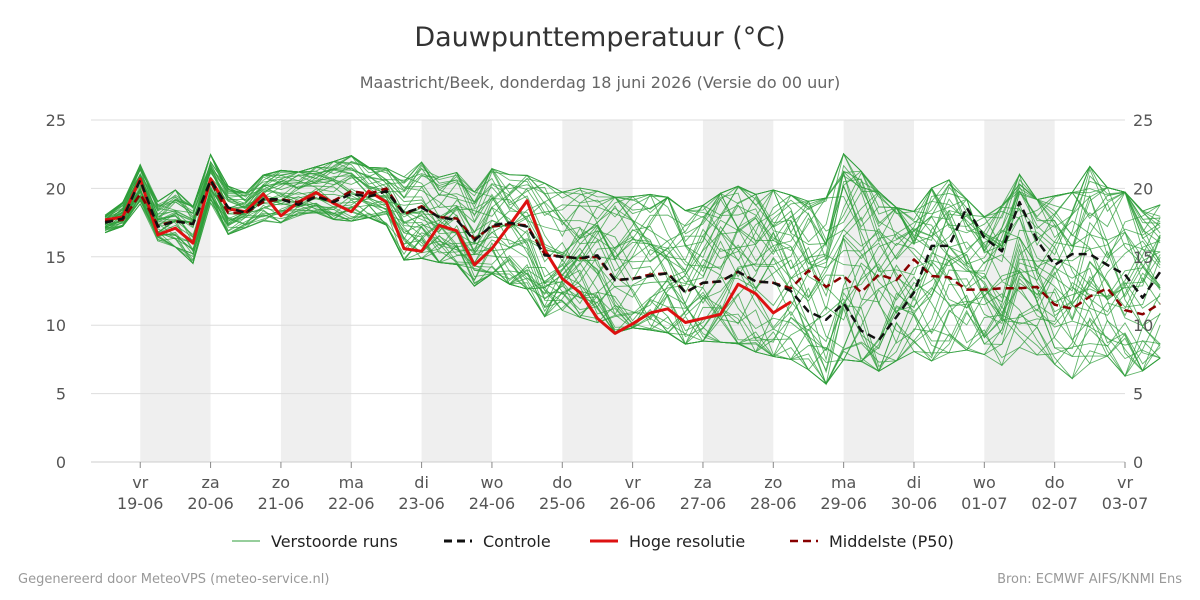  I want to click on chart-title: Dauwpunttemperatuur (°C), so click(600, 37).